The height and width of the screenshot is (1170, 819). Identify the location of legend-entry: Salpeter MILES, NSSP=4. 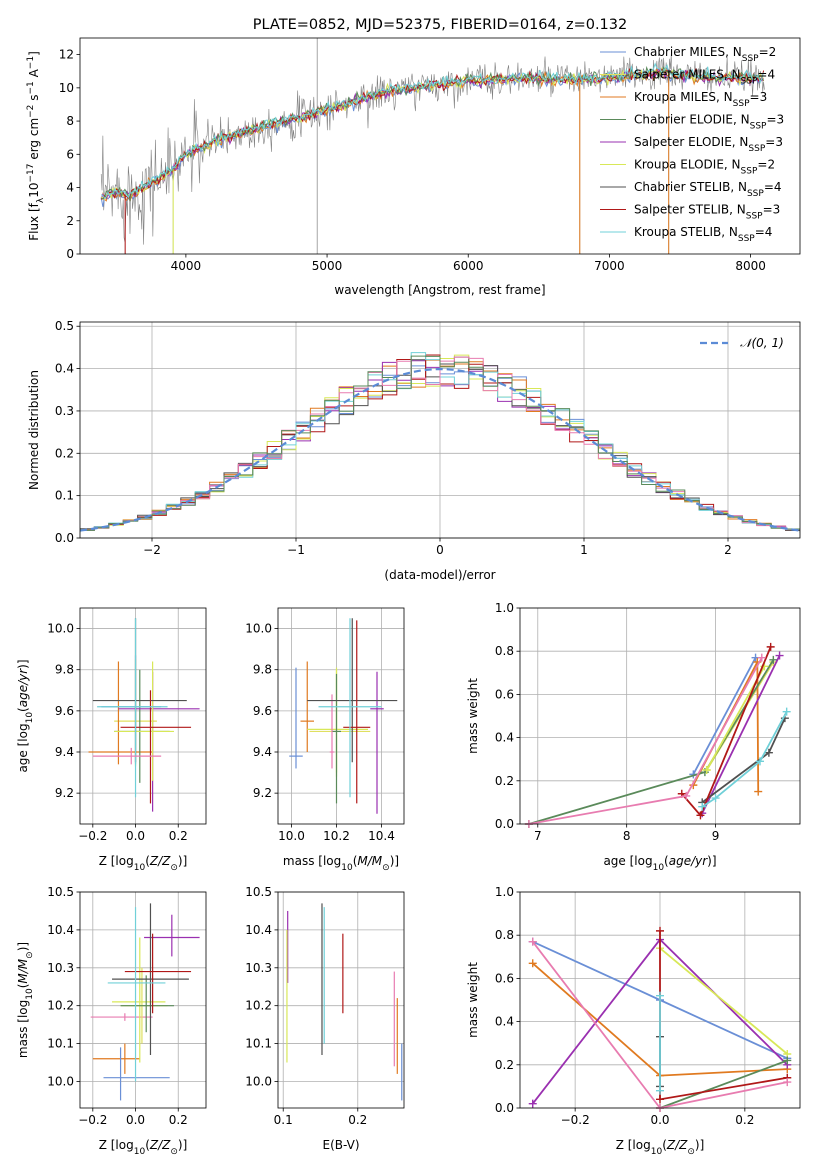
(704, 77).